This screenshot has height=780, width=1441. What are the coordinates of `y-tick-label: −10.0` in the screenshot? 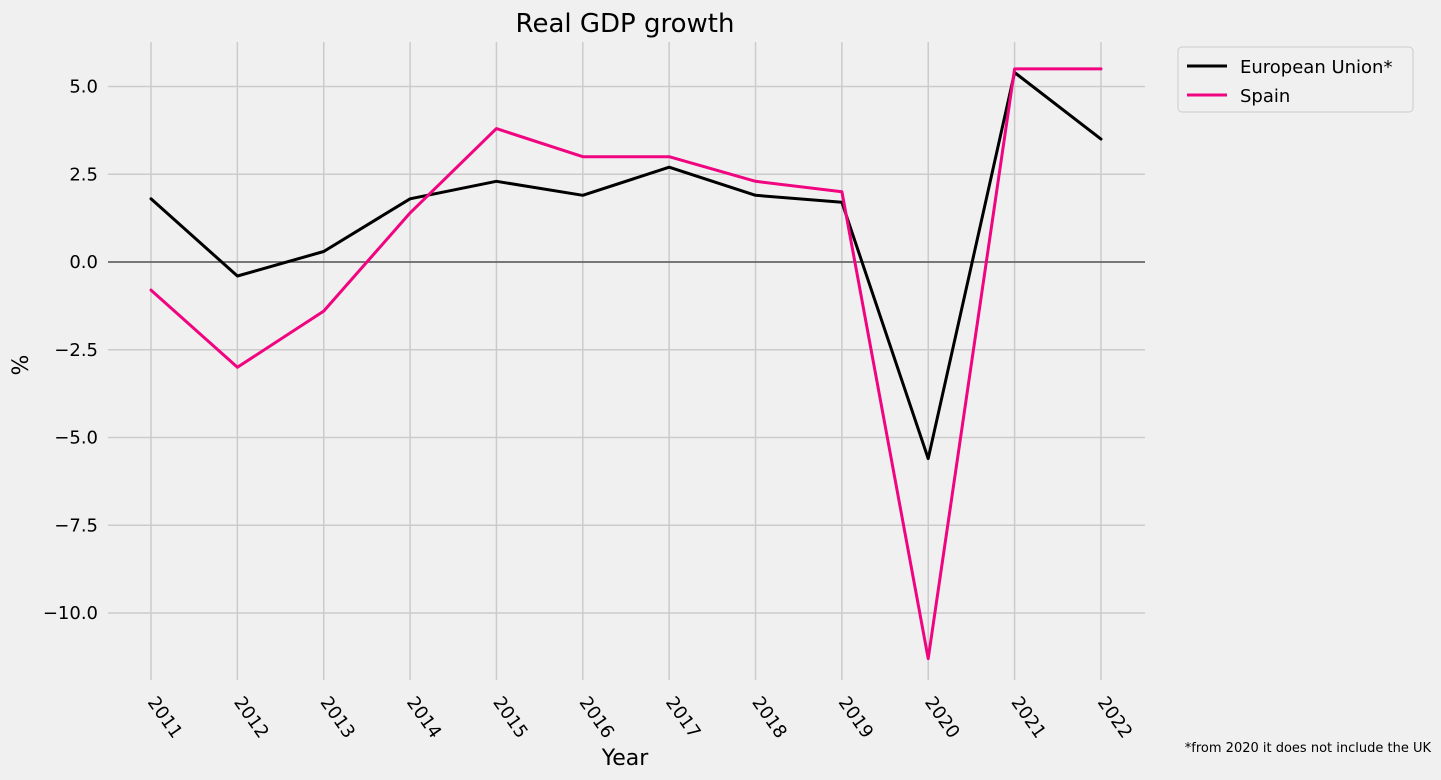 It's located at (70, 613).